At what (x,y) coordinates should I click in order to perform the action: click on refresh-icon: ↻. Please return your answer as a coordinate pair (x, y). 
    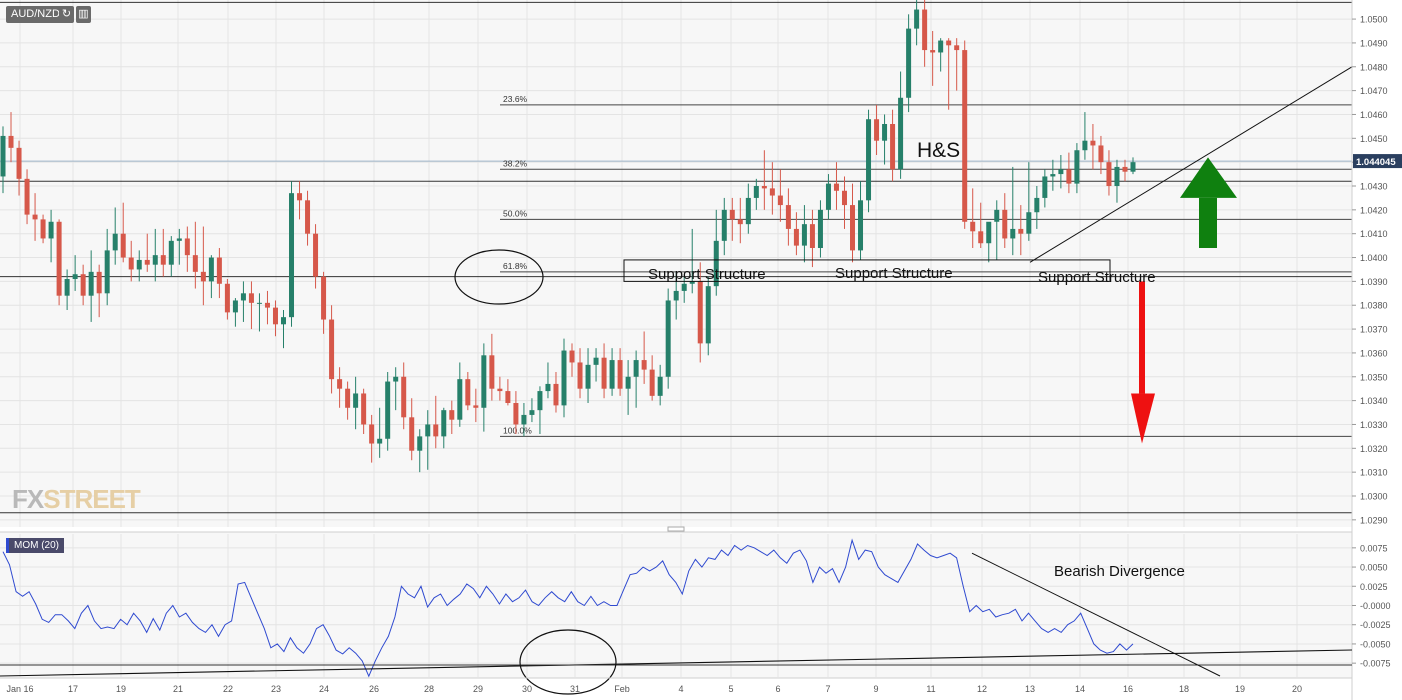
    Looking at the image, I should click on (66, 14).